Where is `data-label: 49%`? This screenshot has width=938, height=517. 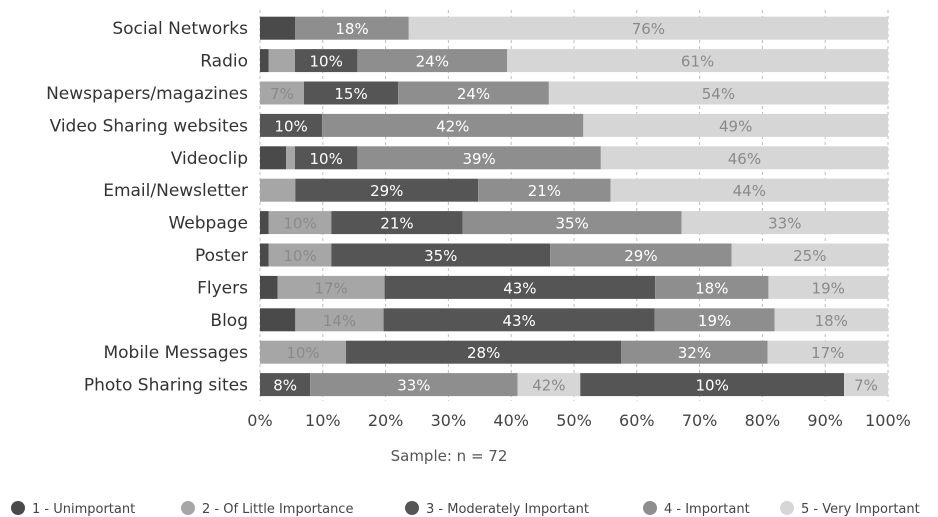 data-label: 49% is located at coordinates (735, 126).